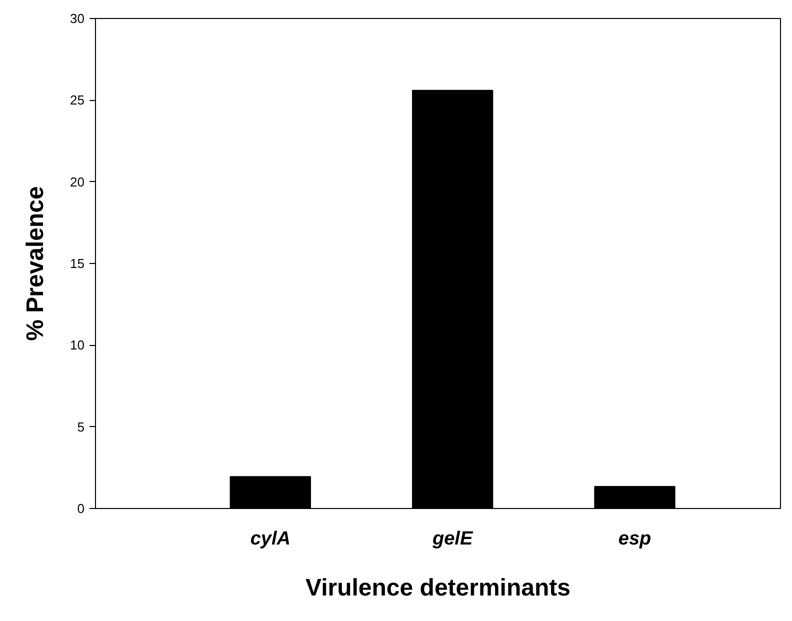 The height and width of the screenshot is (621, 792). I want to click on x-tick-label: esp, so click(635, 539).